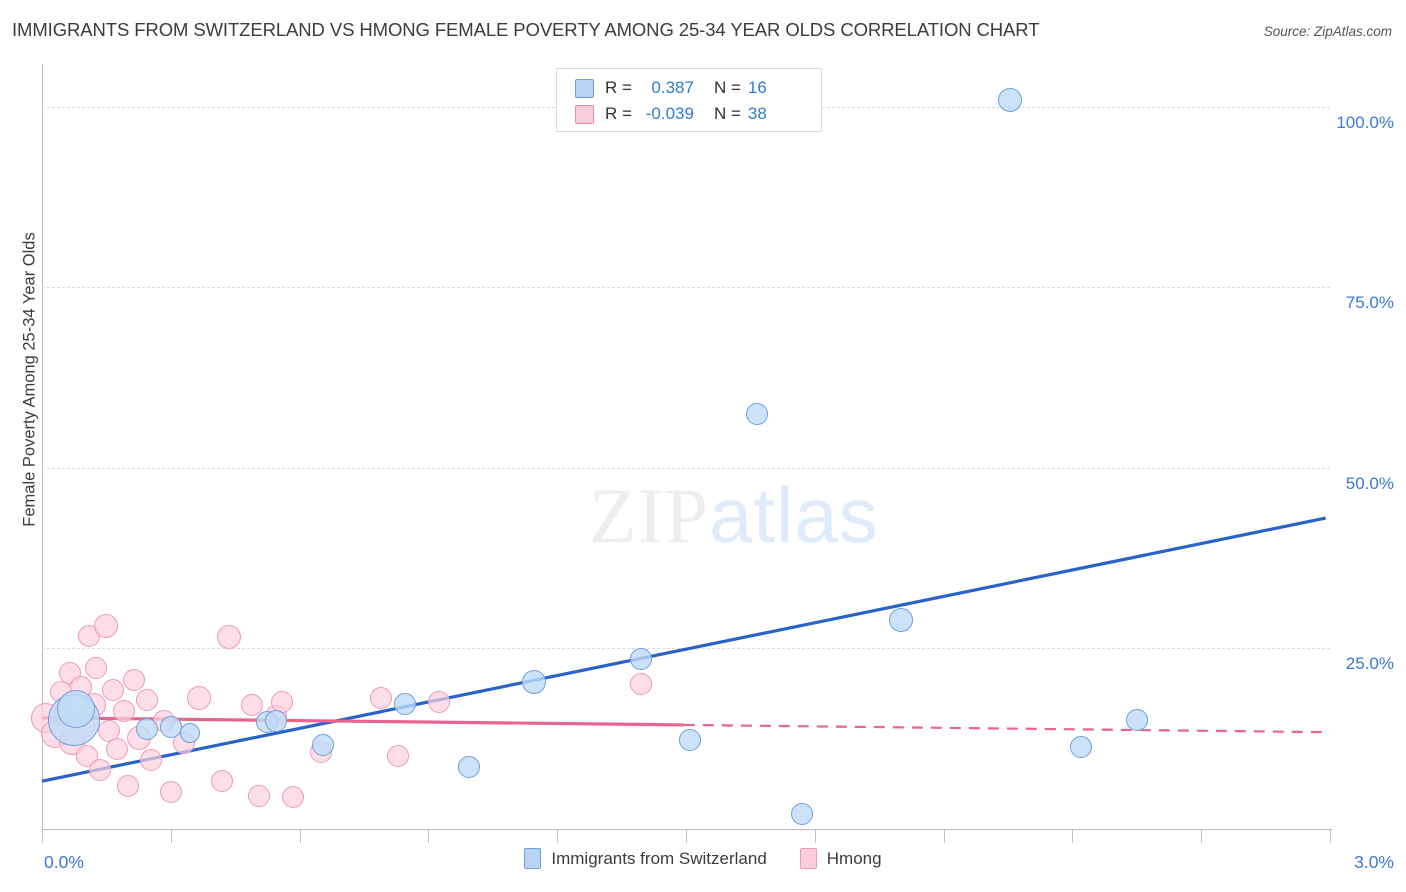 Image resolution: width=1406 pixels, height=892 pixels. Describe the element at coordinates (686, 468) in the screenshot. I see `gridline-50.0%` at that location.